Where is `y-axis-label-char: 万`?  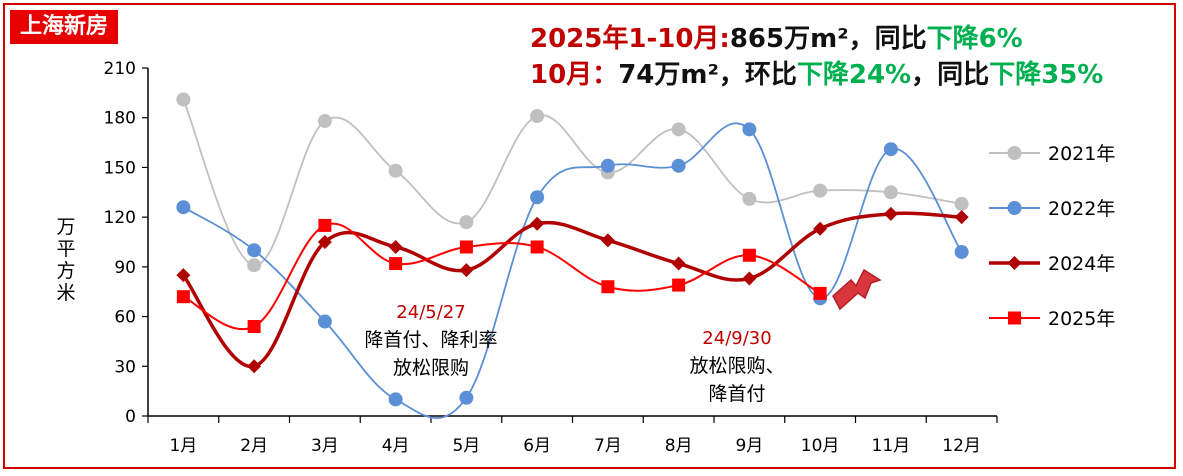
y-axis-label-char: 万 is located at coordinates (65, 227).